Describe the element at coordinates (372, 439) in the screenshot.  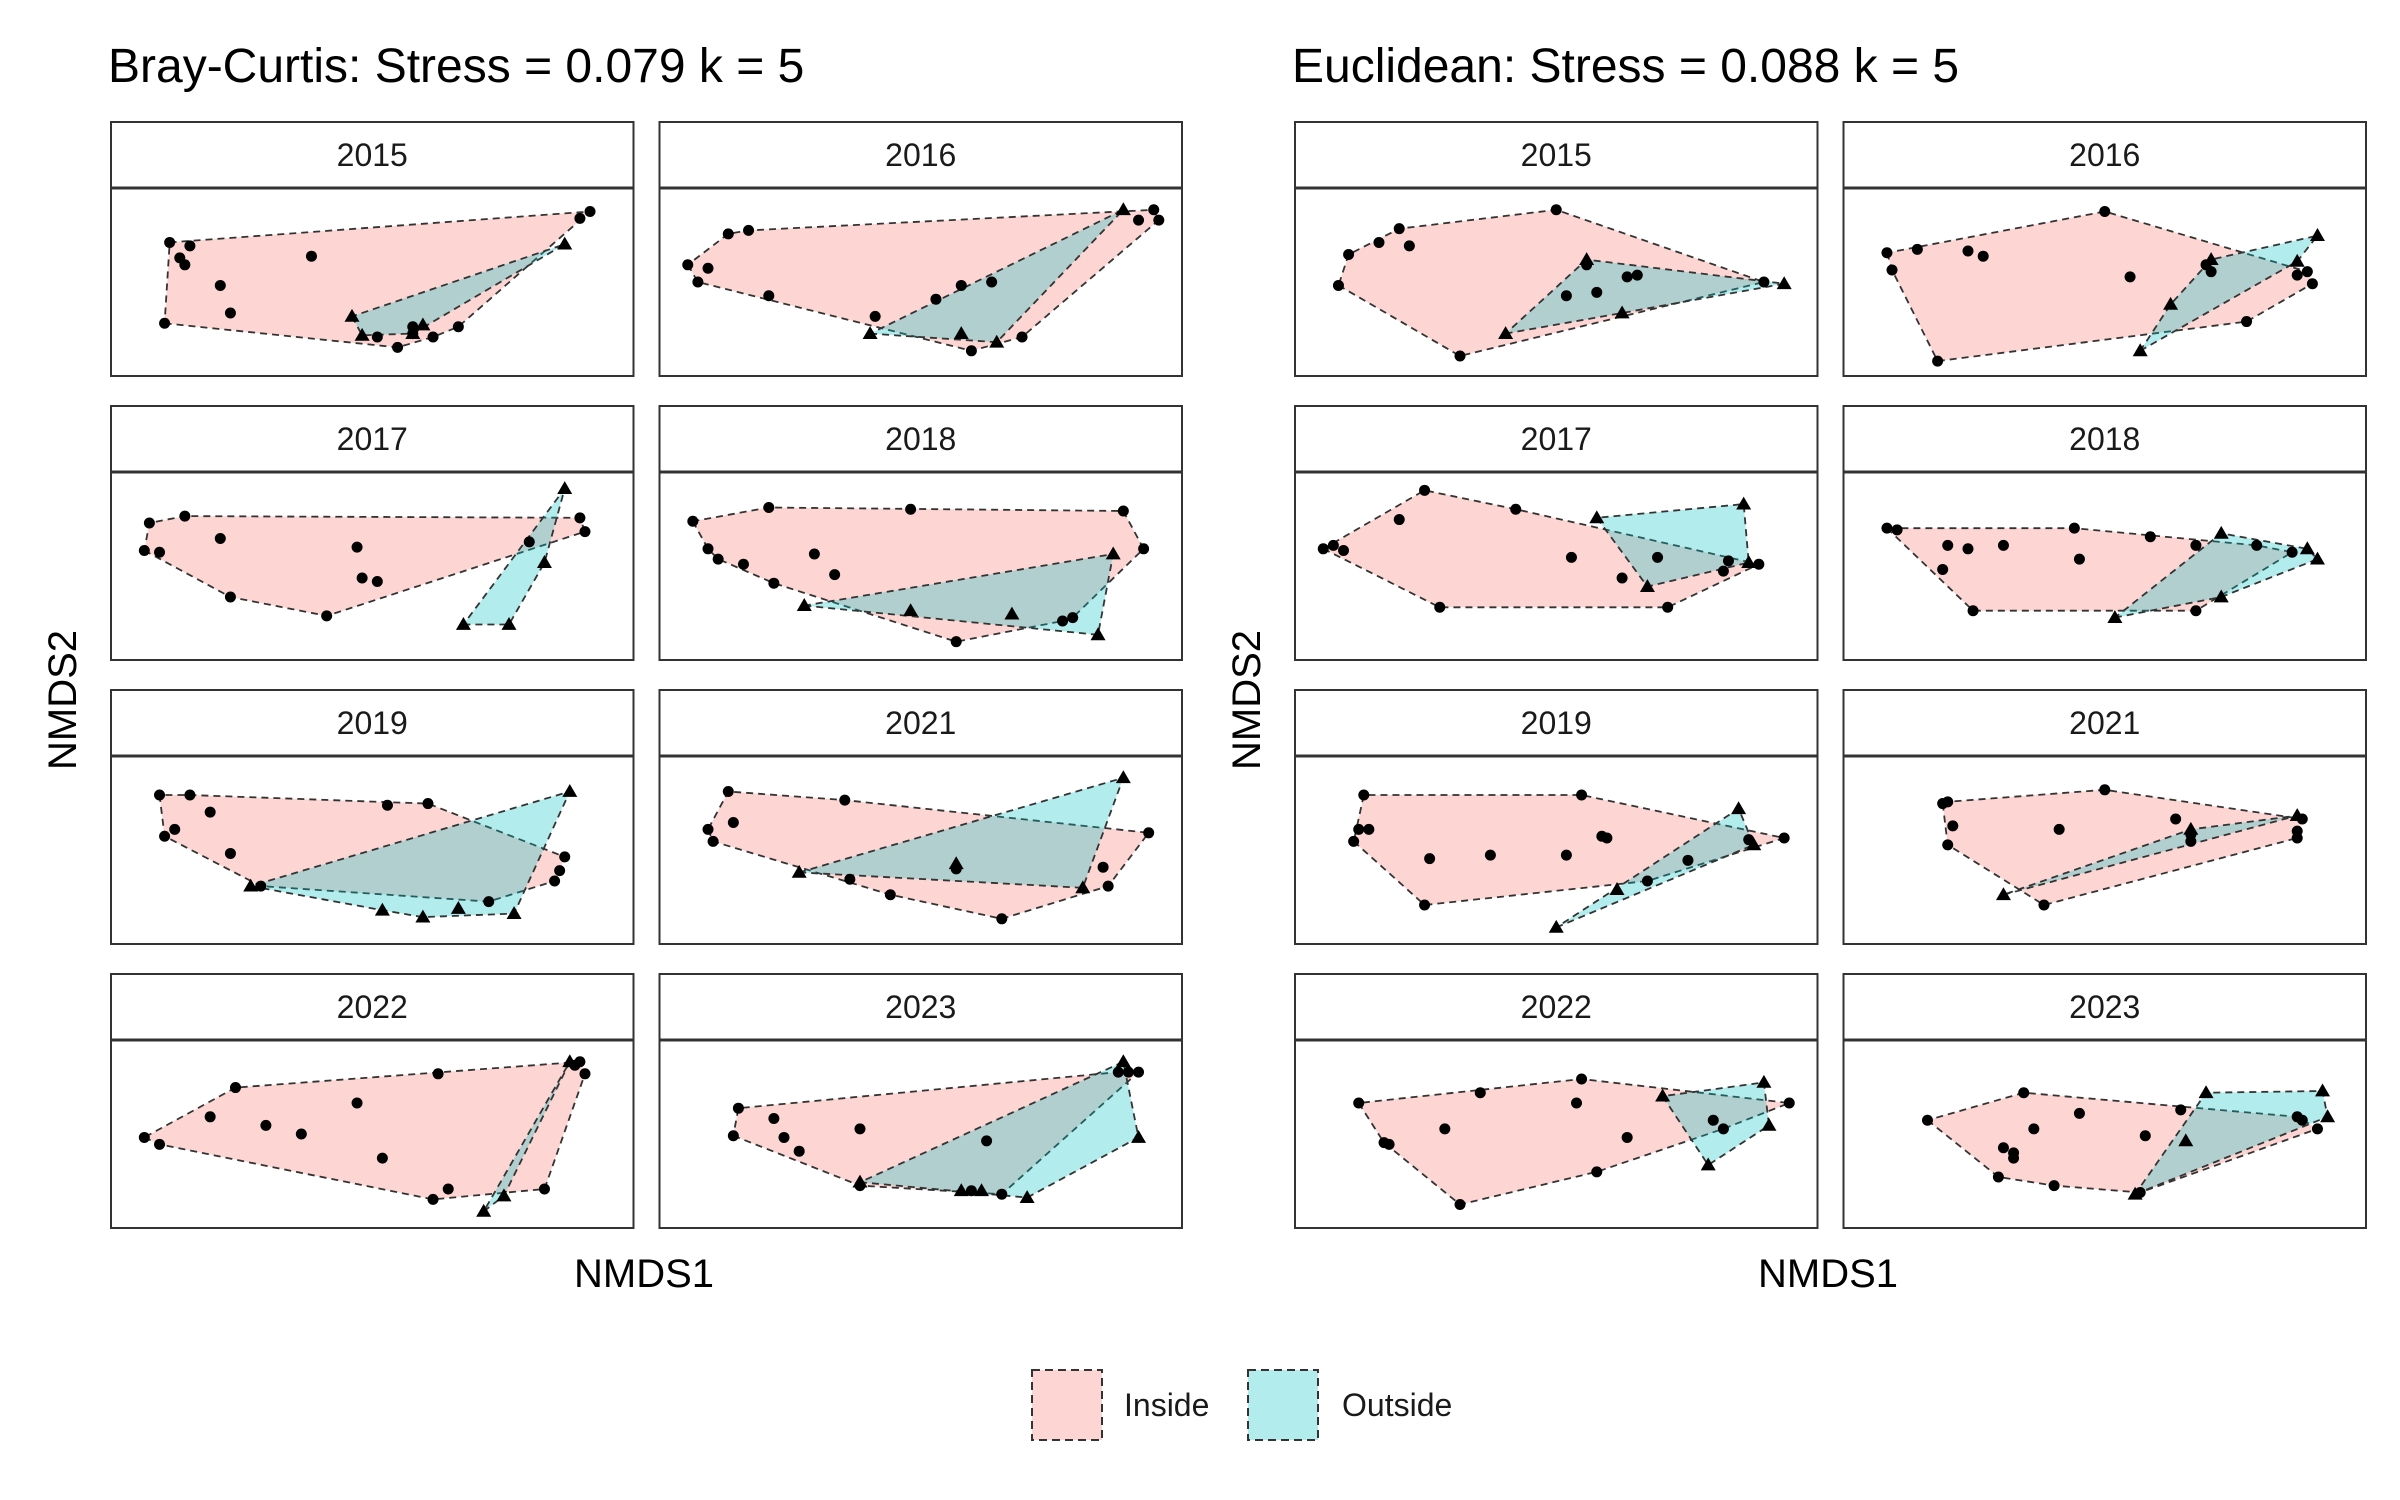
I see `facet-strip-label: 2017` at that location.